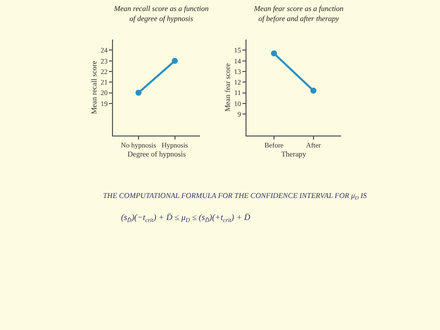 The height and width of the screenshot is (330, 440). I want to click on text: (s$_{D̄}$)(−t$_{crit}$) + D̄ ≤ μ$_{D}$ ≤ (s$_{D̄}$)(+t$_{crit}$) + D̄, so click(185, 218).